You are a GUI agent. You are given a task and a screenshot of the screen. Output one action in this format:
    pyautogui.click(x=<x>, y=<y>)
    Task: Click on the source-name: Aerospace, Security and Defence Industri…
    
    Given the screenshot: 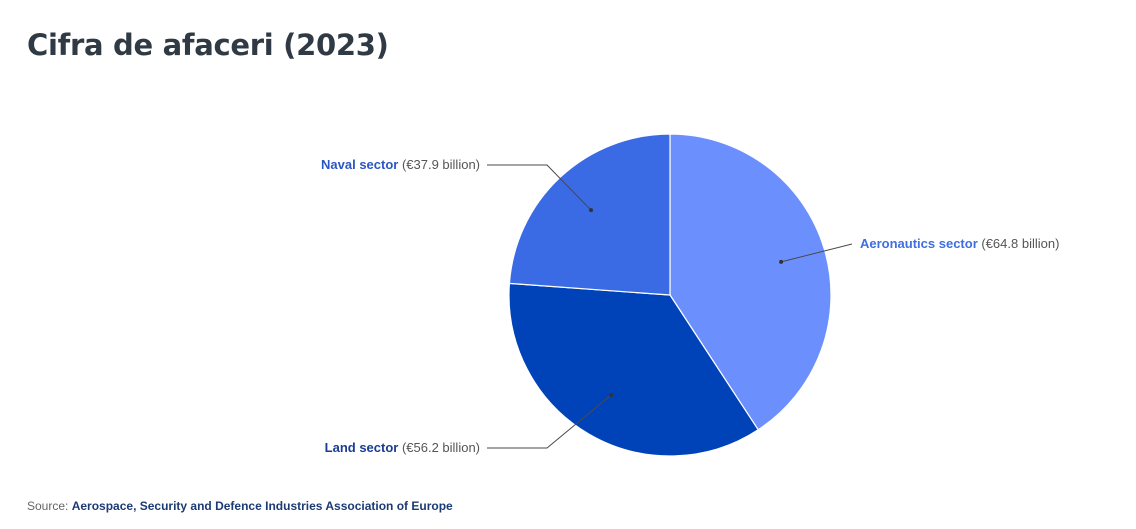 What is the action you would take?
    pyautogui.click(x=262, y=506)
    